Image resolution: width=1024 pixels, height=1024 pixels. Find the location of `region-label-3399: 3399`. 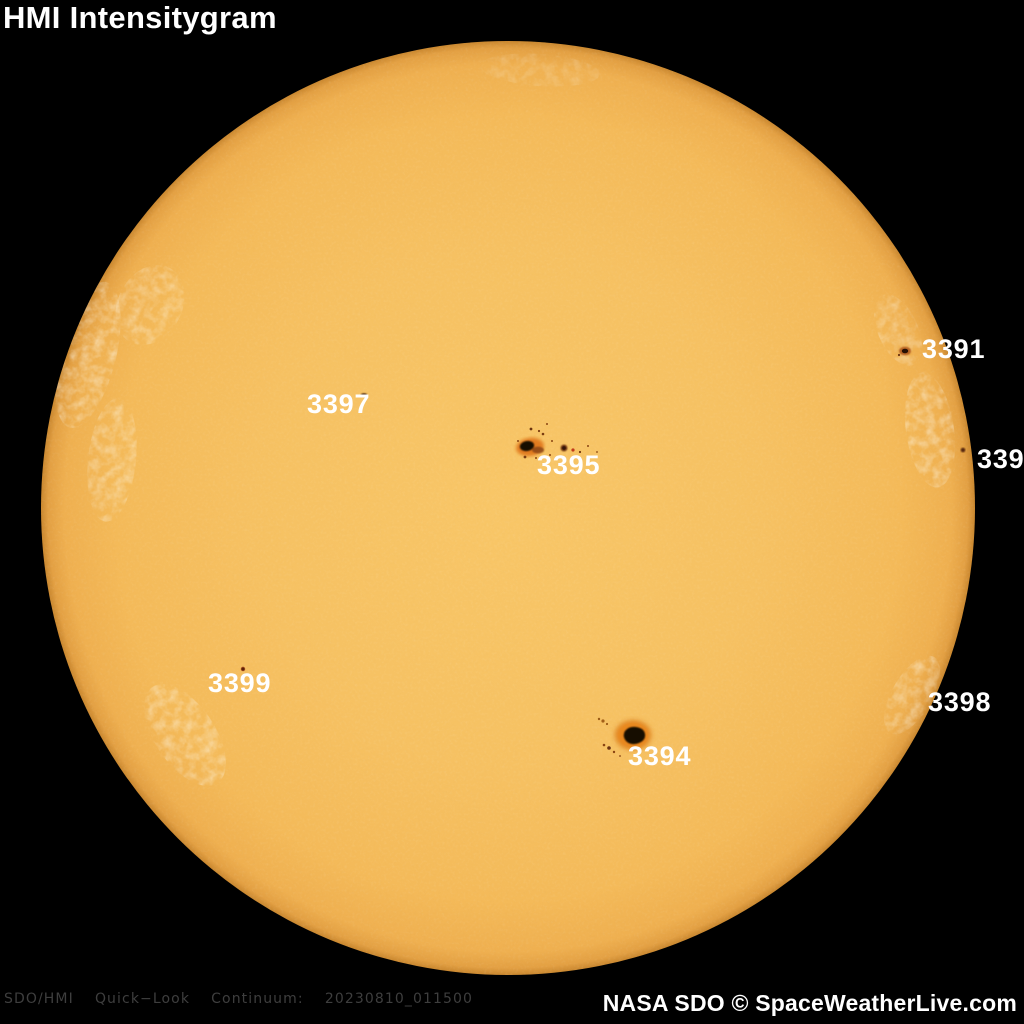

region-label-3399: 3399 is located at coordinates (240, 683).